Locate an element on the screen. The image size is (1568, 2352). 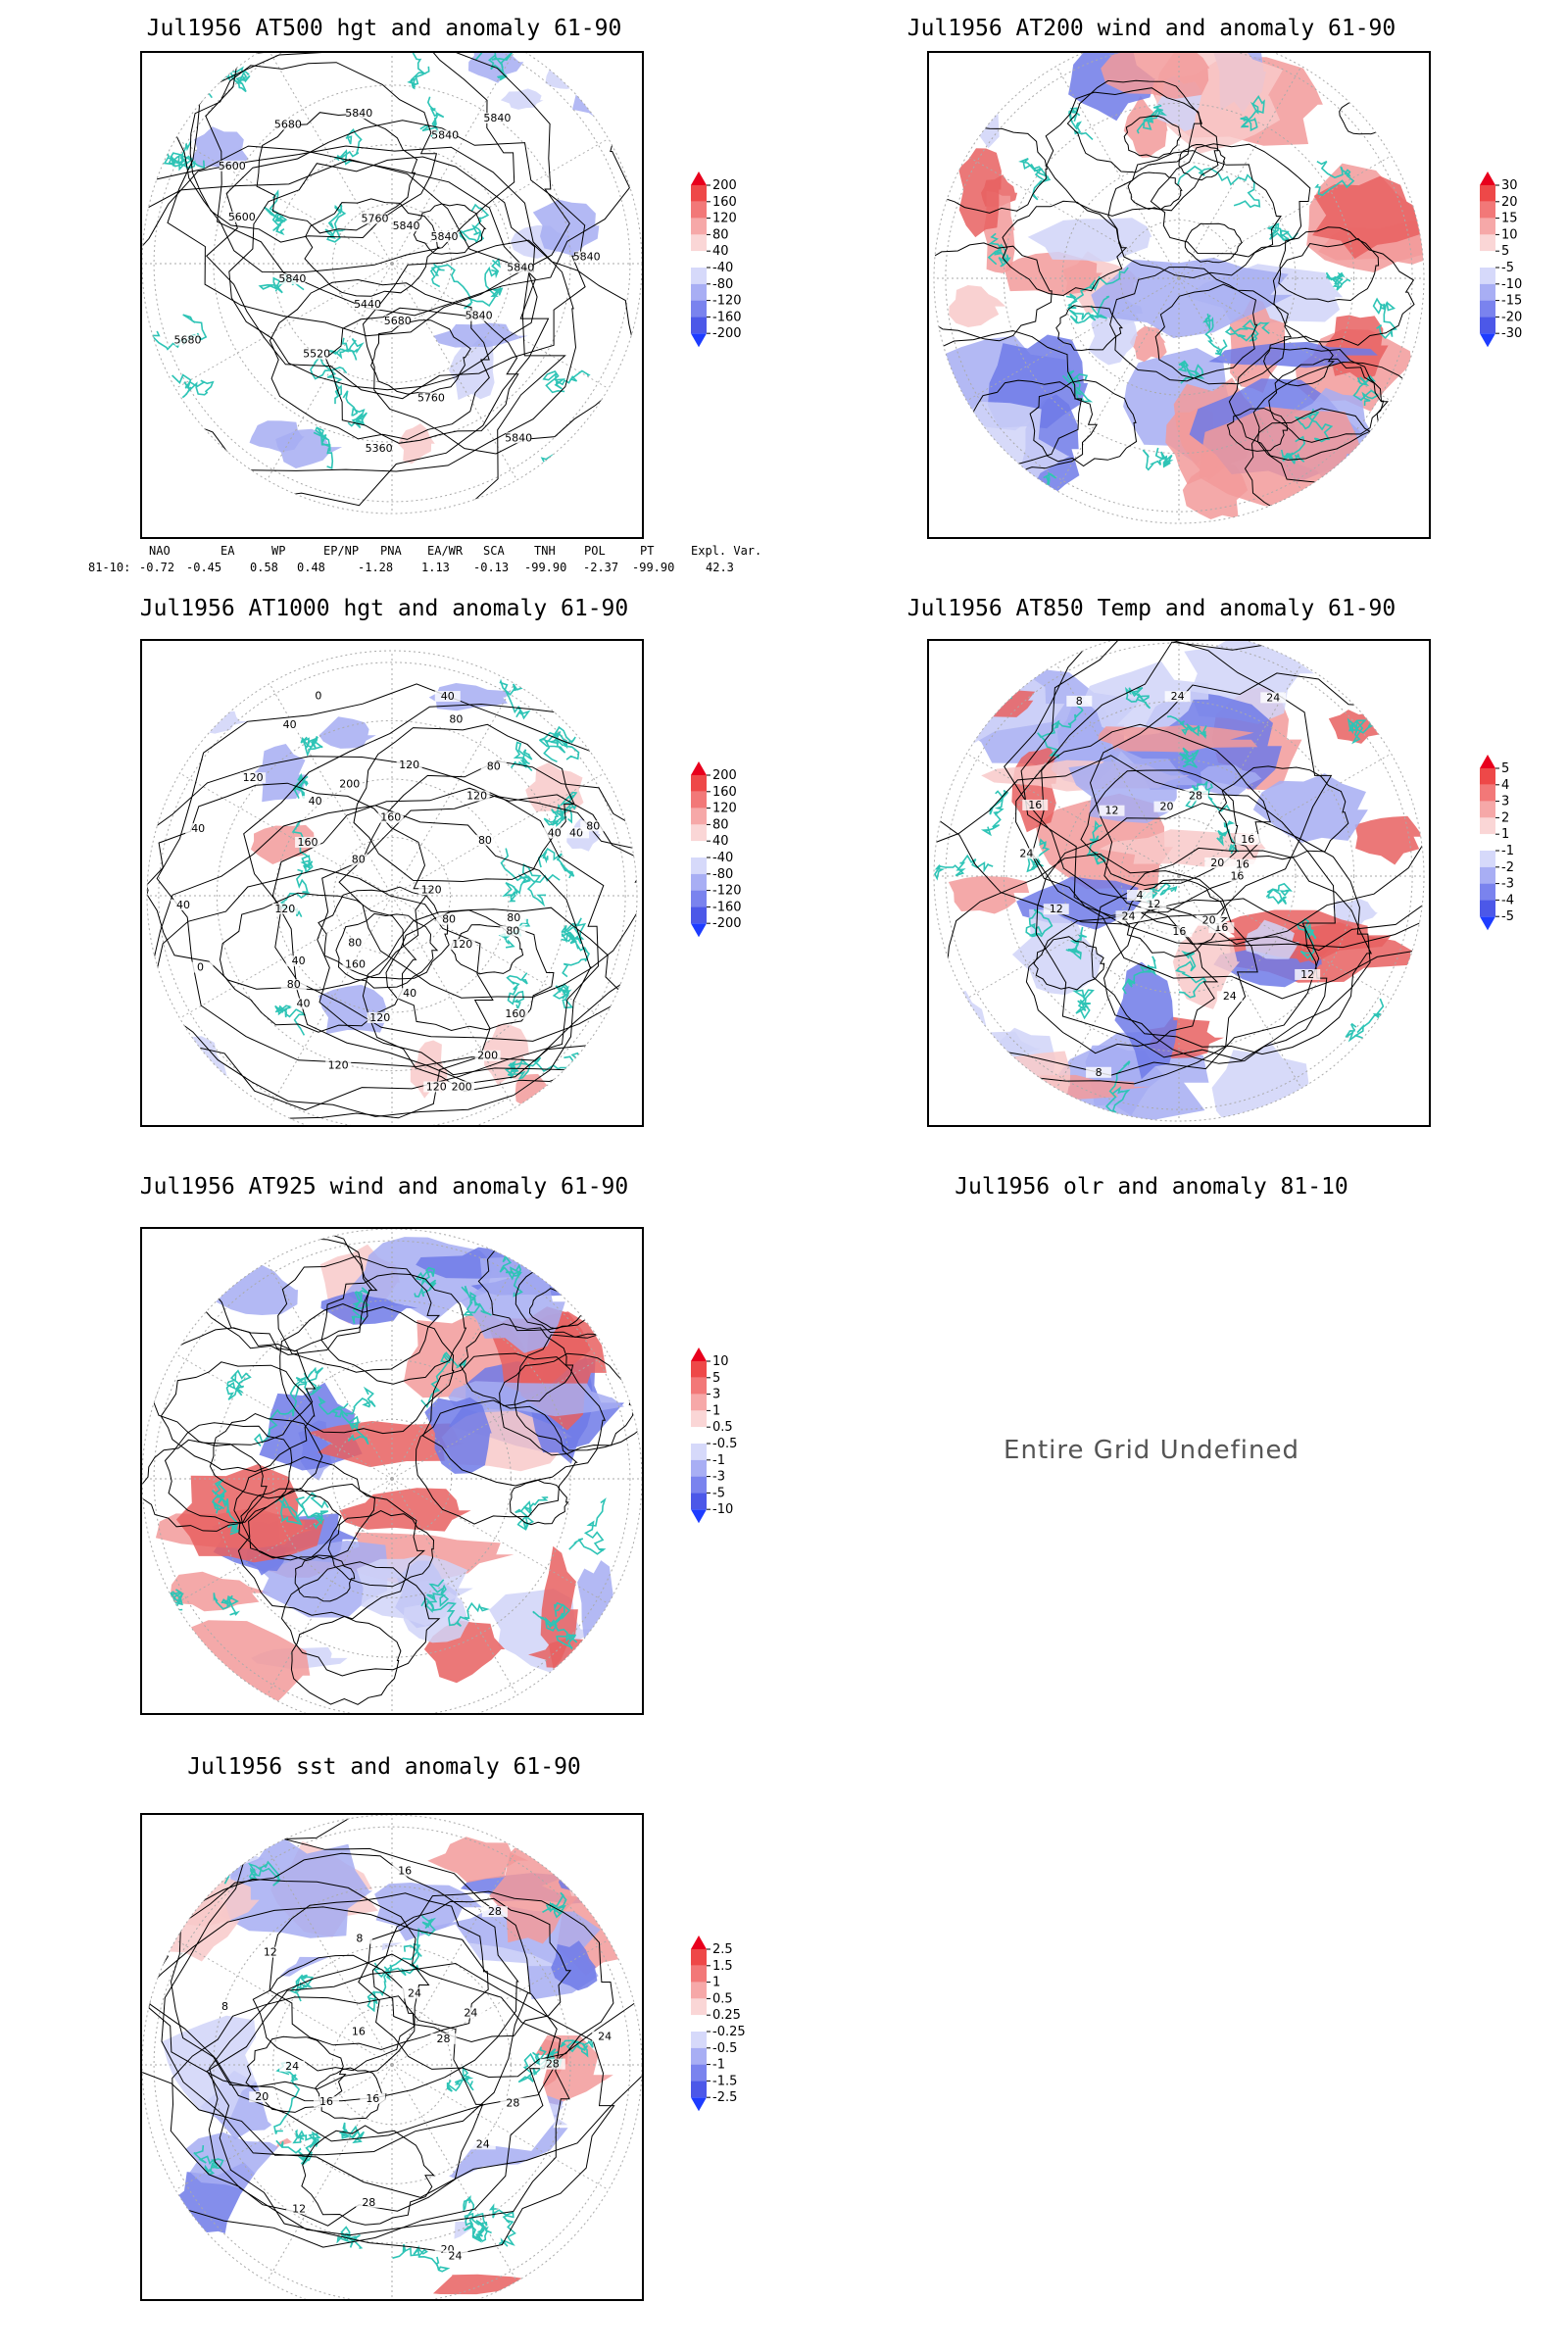
index-row-label: 81-10: is located at coordinates (109, 567).